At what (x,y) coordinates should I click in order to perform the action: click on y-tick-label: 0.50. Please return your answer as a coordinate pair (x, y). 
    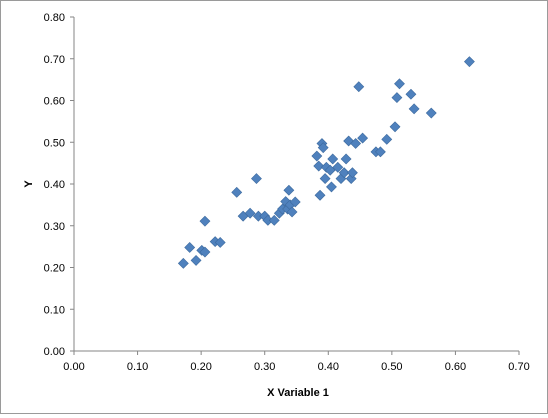
    Looking at the image, I should click on (54, 143).